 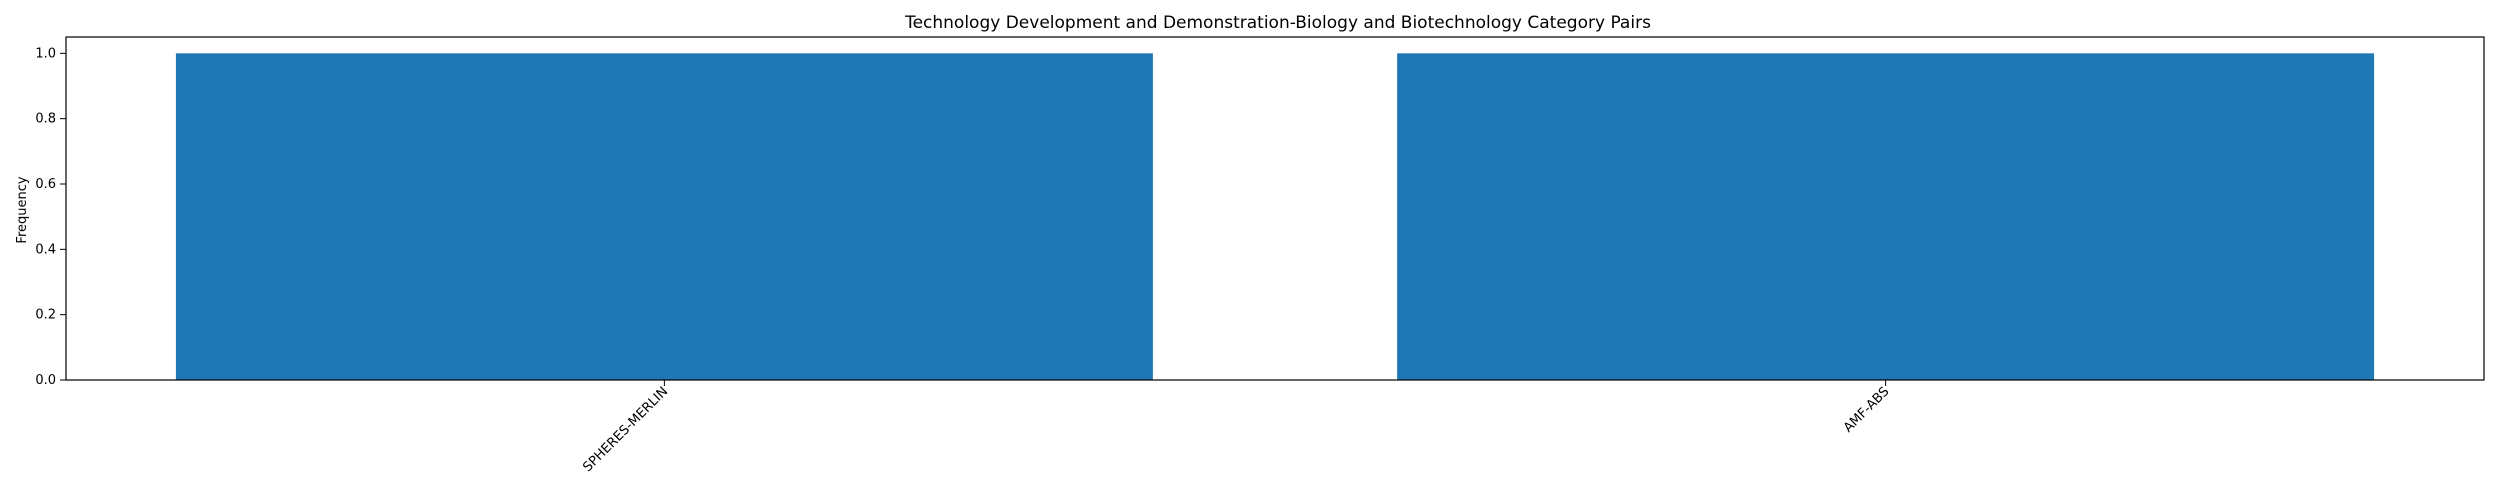 I want to click on y-axis-label: Frequency, so click(x=22, y=209).